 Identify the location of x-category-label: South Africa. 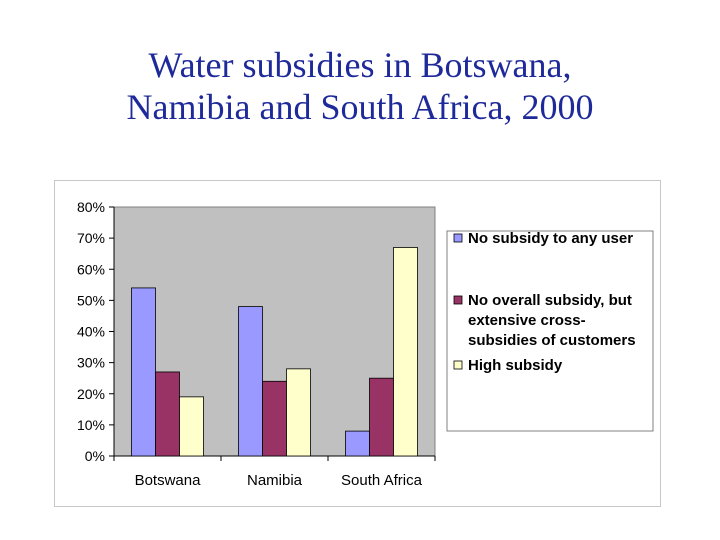
(382, 480).